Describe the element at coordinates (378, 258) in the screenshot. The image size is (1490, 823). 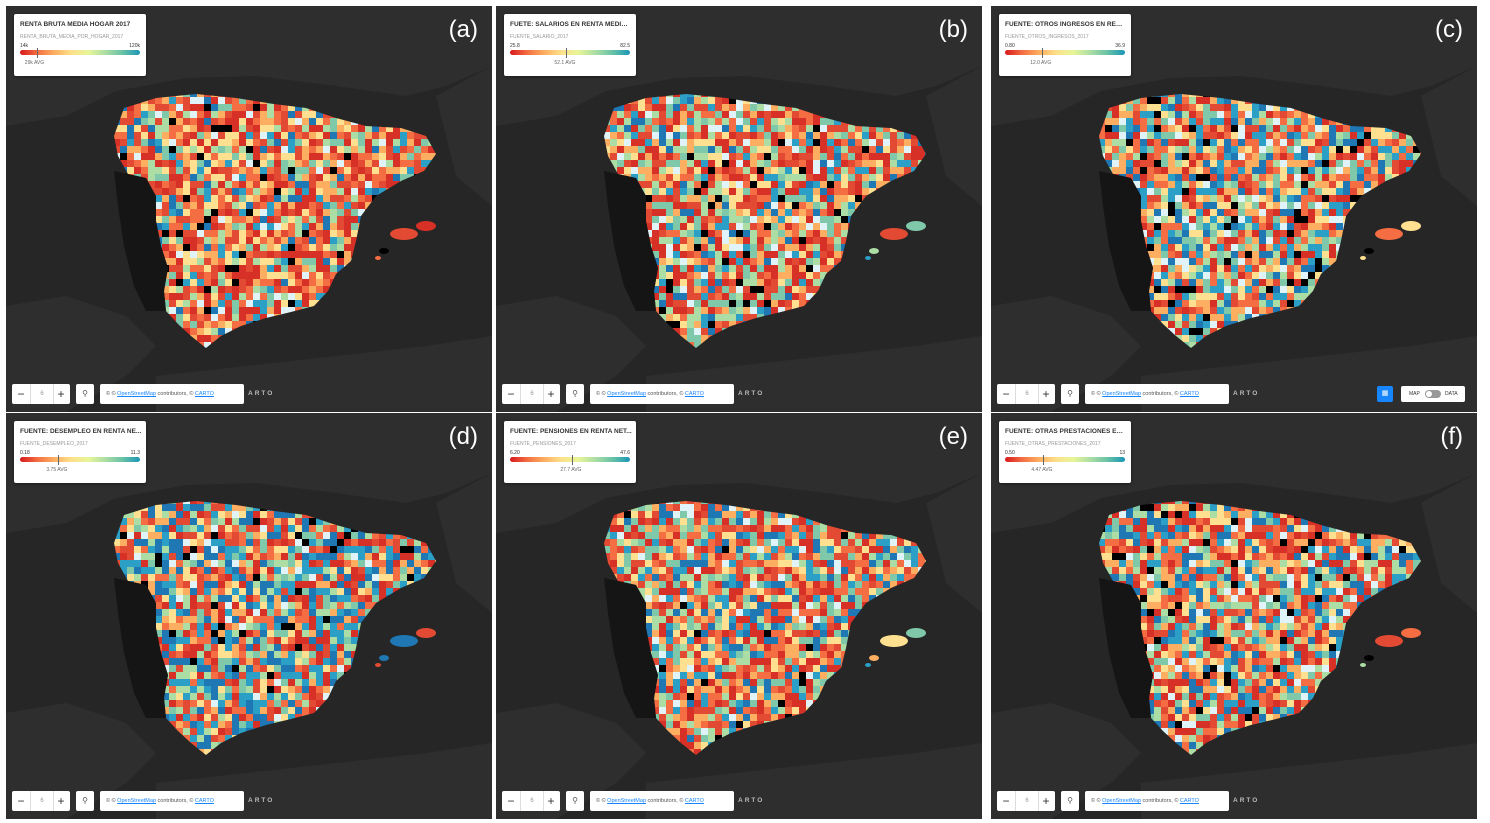
I see `balearic-island` at that location.